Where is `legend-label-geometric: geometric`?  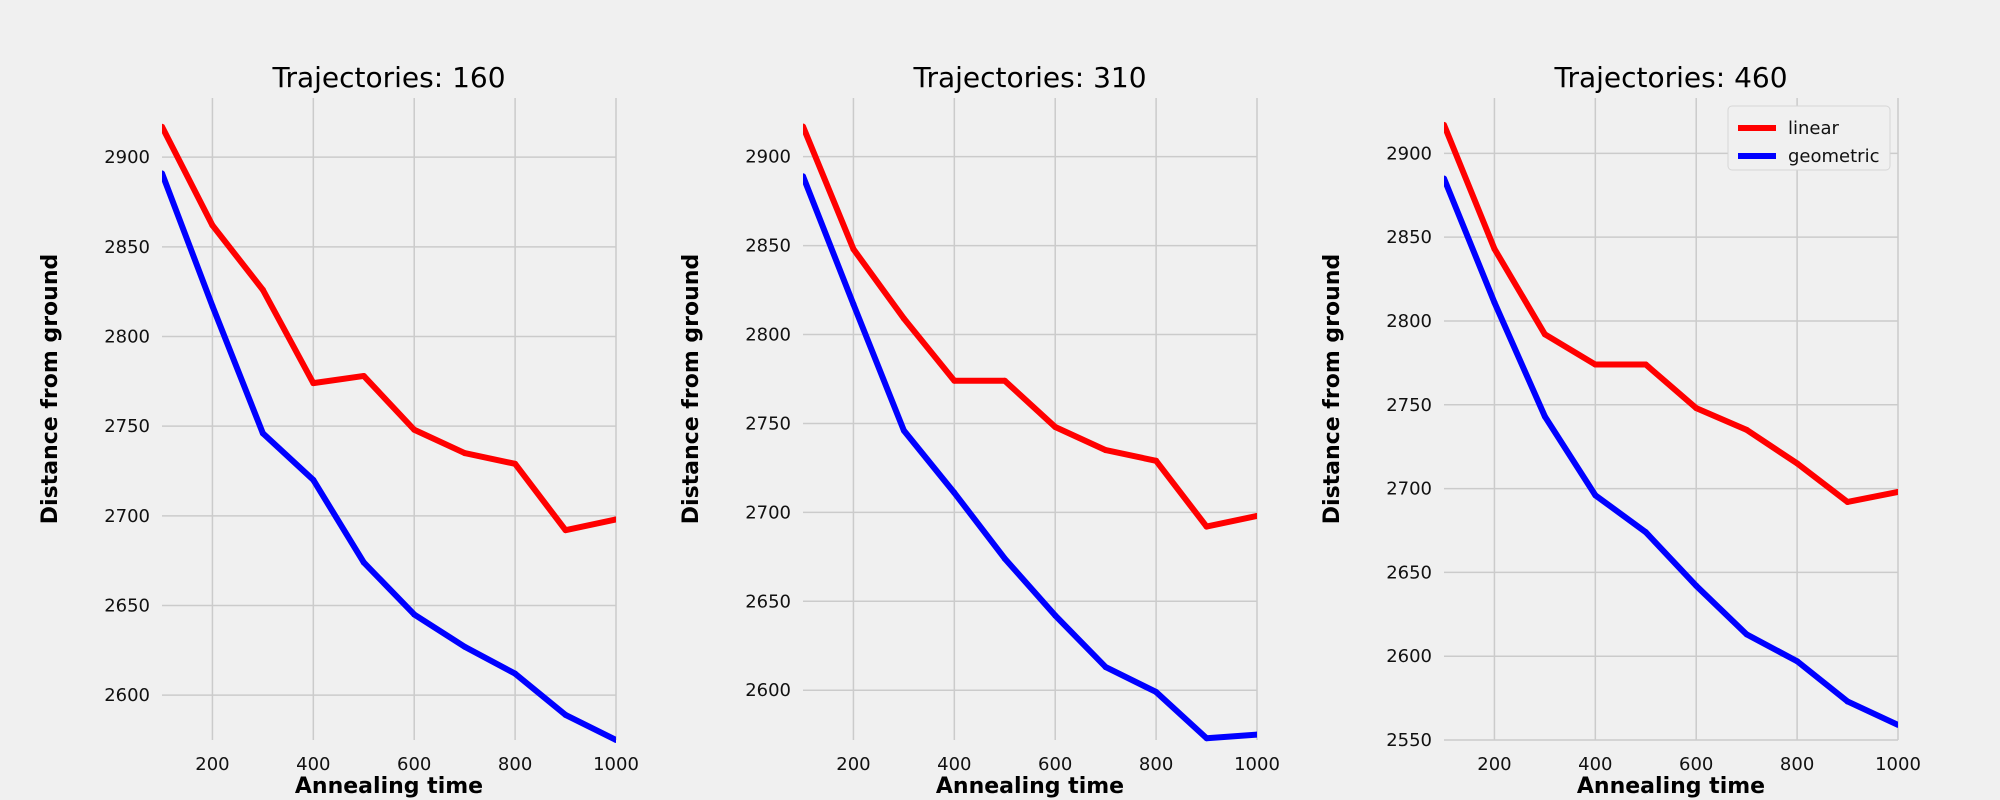 legend-label-geometric: geometric is located at coordinates (1833, 156).